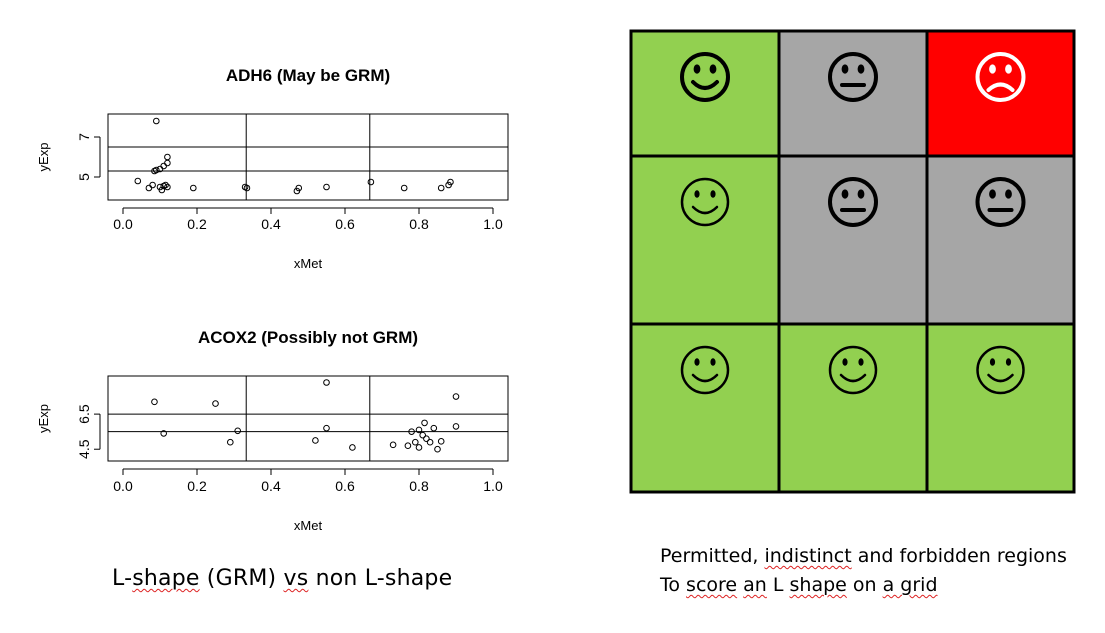 This screenshot has width=1105, height=633. What do you see at coordinates (84, 177) in the screenshot?
I see `y-tick-label: 5` at bounding box center [84, 177].